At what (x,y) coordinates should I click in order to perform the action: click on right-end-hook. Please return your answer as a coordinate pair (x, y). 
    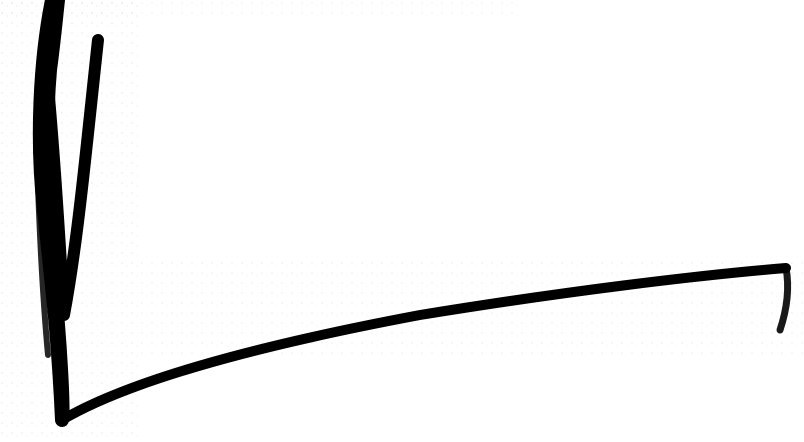
    Looking at the image, I should click on (784, 299).